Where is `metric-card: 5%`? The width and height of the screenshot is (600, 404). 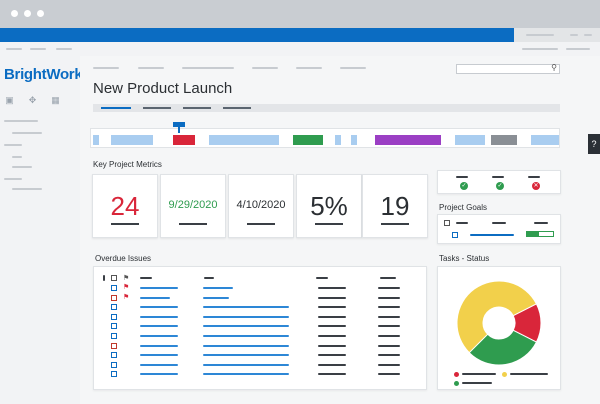
metric-card: 5% is located at coordinates (329, 206).